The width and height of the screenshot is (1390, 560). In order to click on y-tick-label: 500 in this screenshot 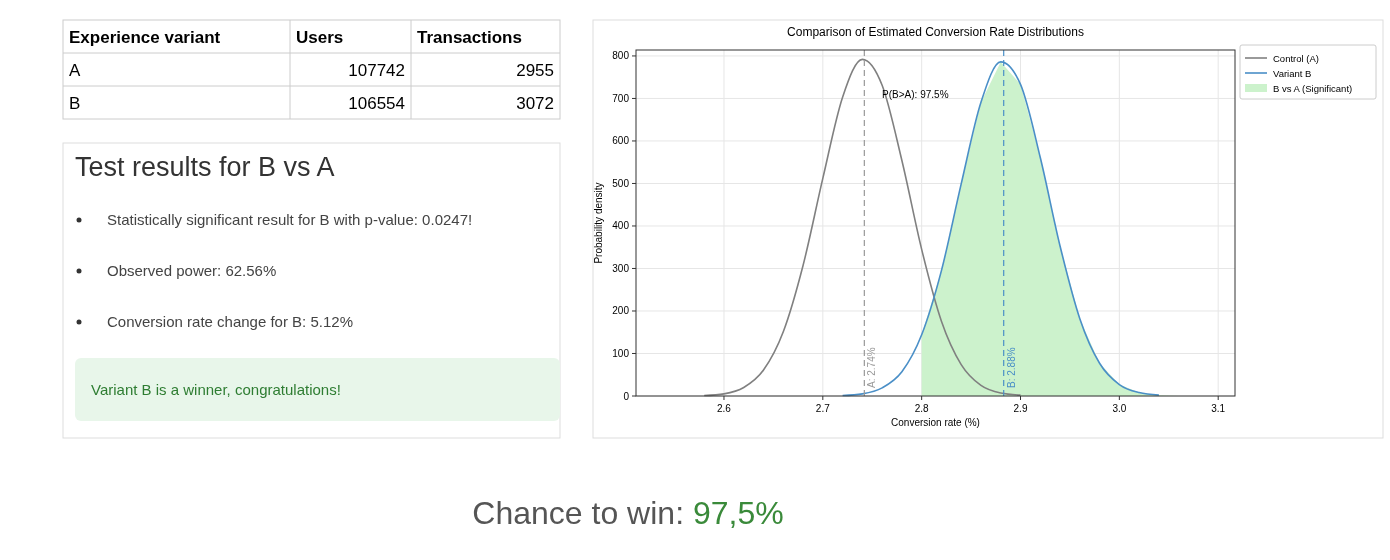, I will do `click(621, 183)`.